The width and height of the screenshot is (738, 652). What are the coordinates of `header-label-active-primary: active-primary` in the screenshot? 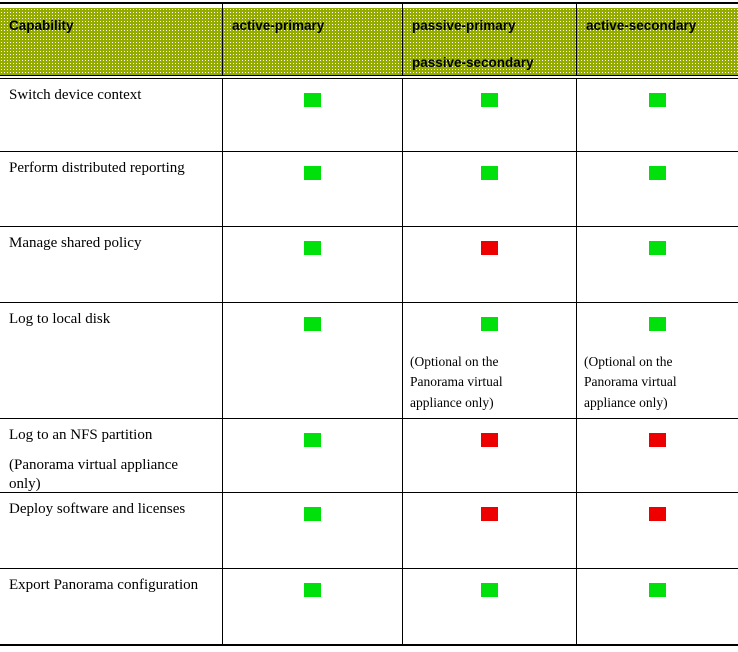 It's located at (278, 25).